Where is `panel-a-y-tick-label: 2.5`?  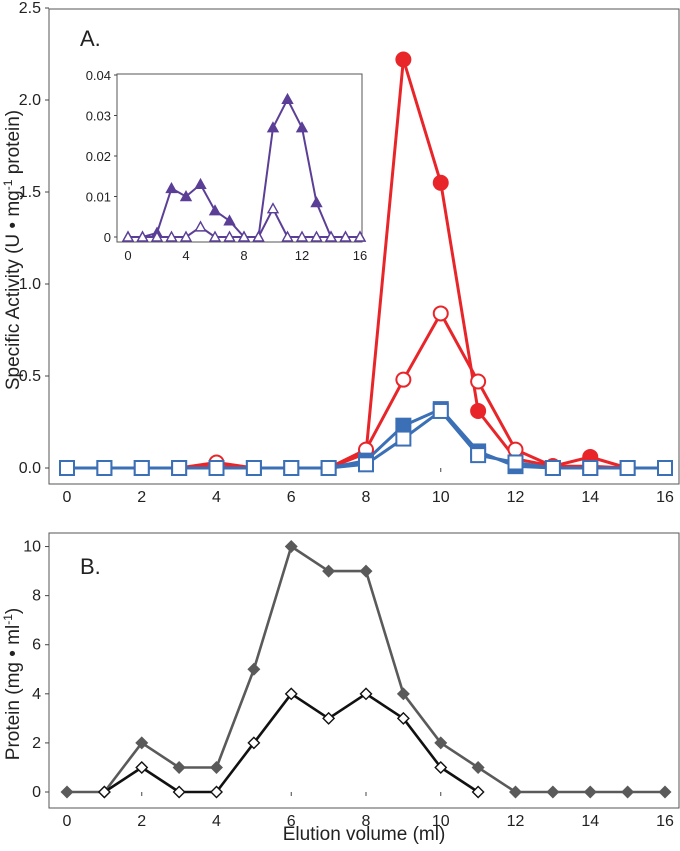 panel-a-y-tick-label: 2.5 is located at coordinates (30, 8).